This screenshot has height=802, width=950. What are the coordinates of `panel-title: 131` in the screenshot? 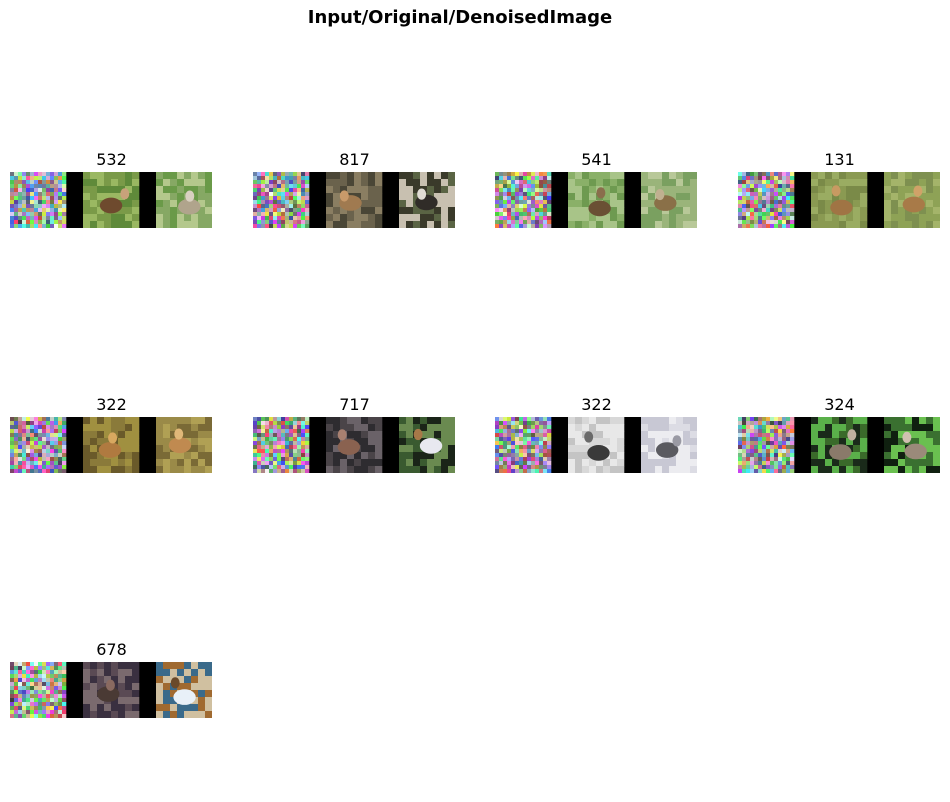 It's located at (839, 159).